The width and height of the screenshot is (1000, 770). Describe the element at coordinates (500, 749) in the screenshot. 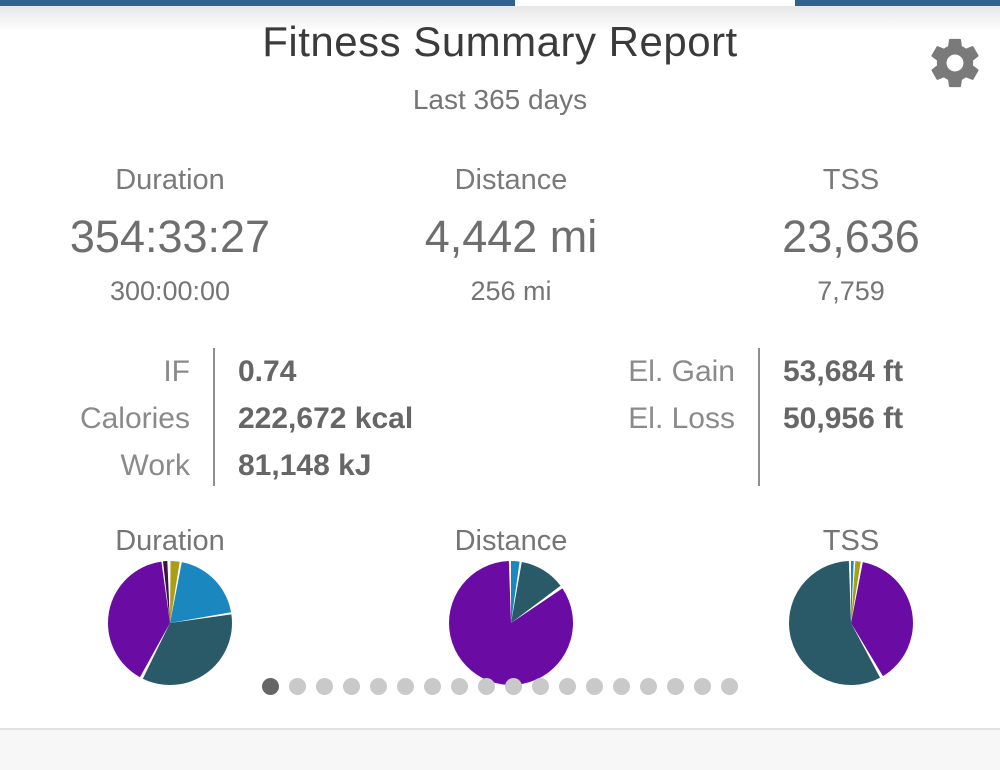

I see `bottom-strip` at that location.